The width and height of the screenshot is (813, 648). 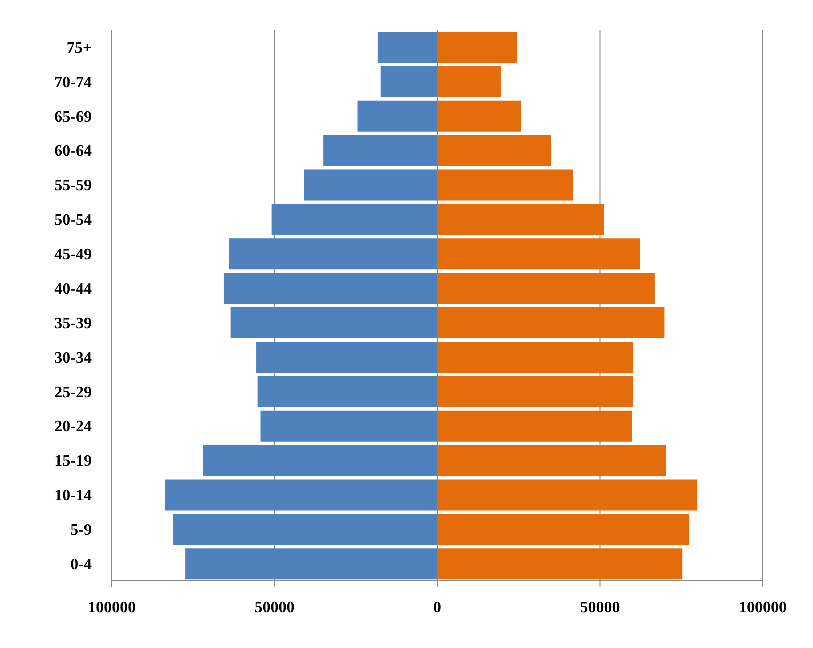 What do you see at coordinates (73, 393) in the screenshot?
I see `y-tick-label: 25-29` at bounding box center [73, 393].